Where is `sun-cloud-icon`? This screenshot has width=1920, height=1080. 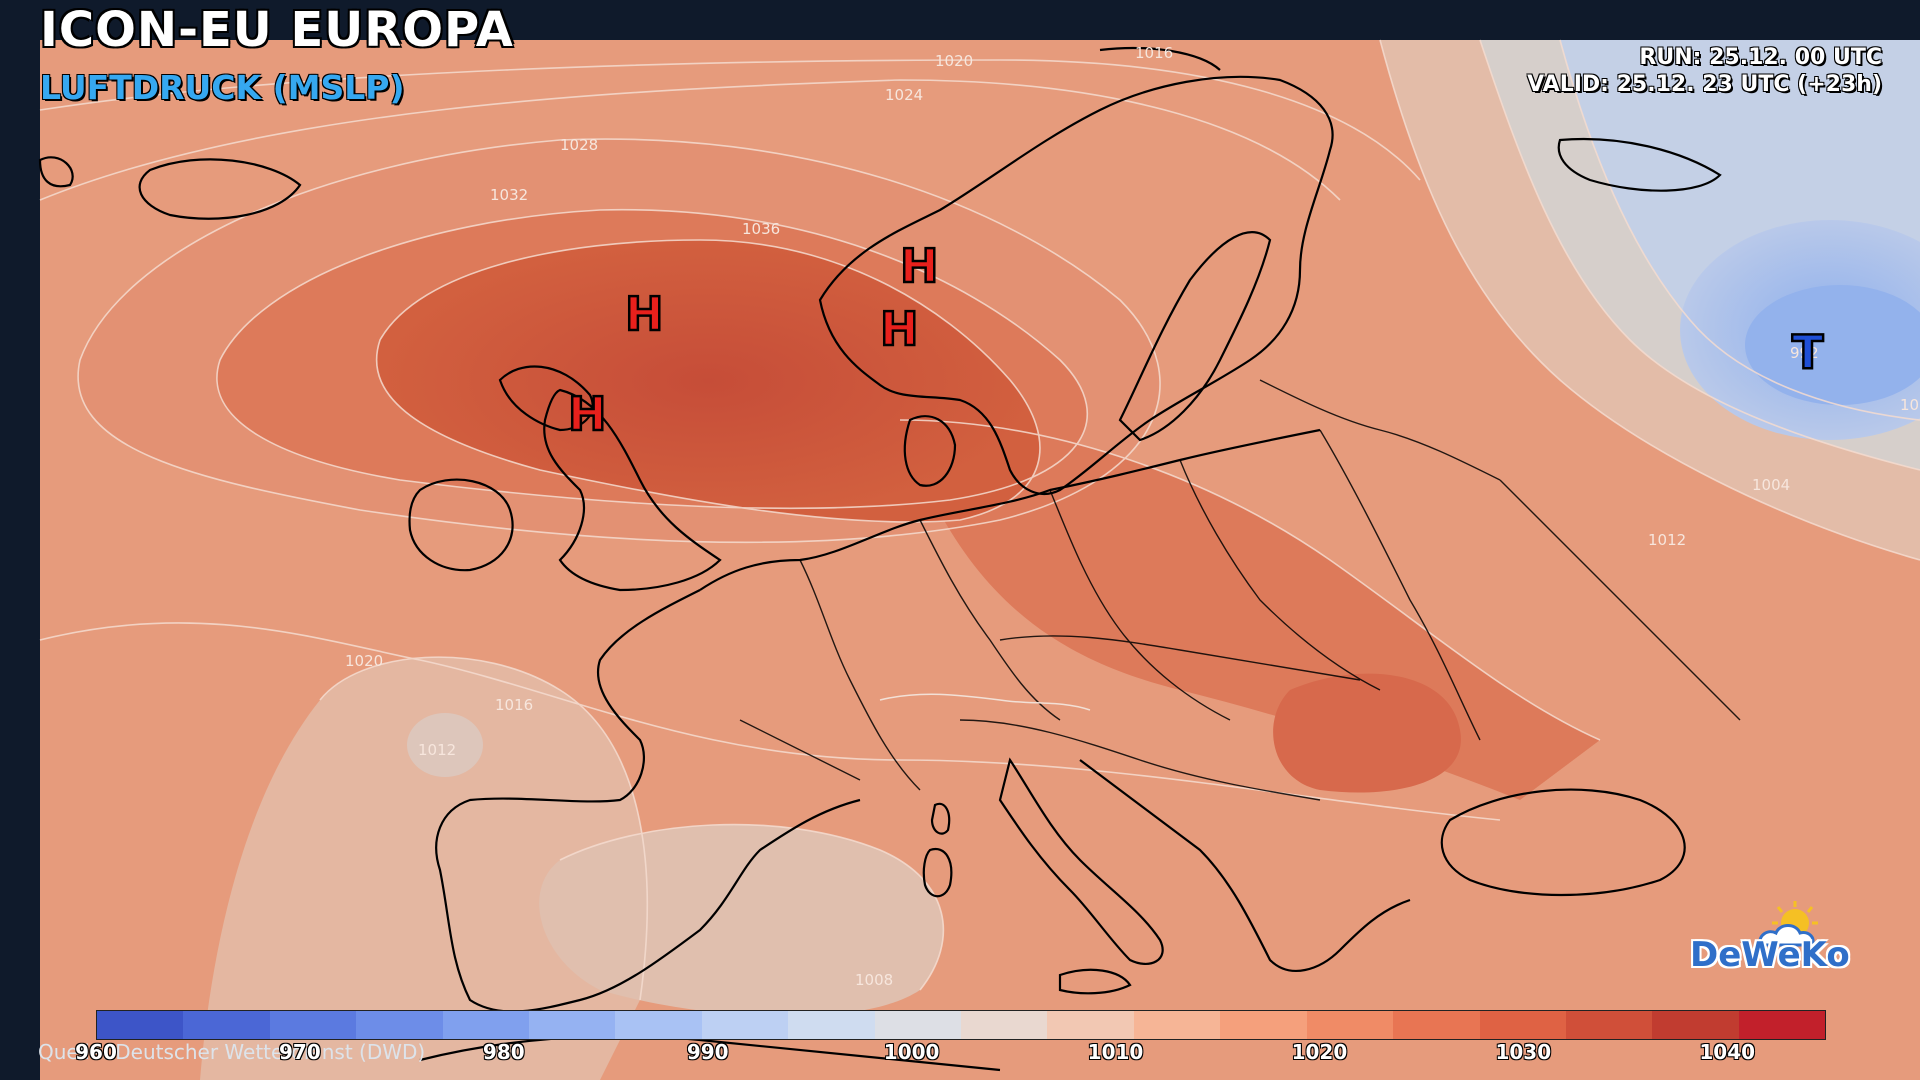 sun-cloud-icon is located at coordinates (1788, 924).